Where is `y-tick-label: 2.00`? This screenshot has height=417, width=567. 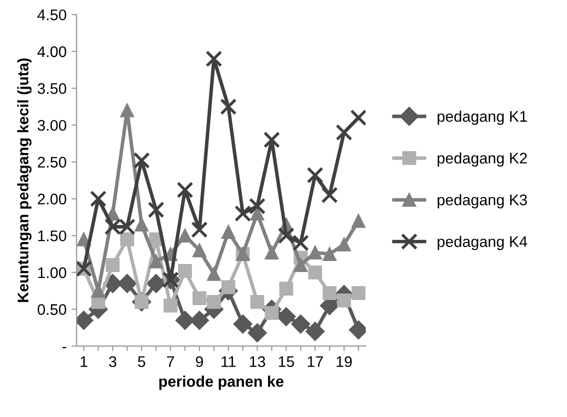
y-tick-label: 2.00 is located at coordinates (52, 199).